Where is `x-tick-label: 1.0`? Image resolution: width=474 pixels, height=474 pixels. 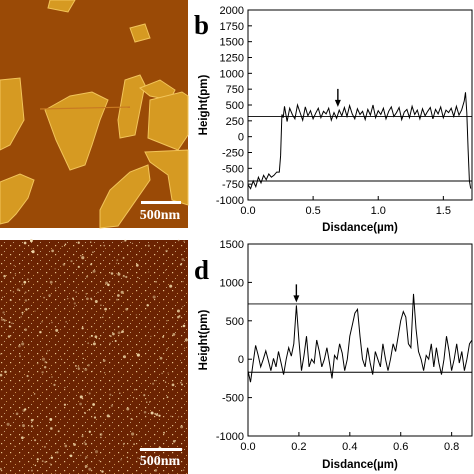
x-tick-label: 1.0 is located at coordinates (378, 211).